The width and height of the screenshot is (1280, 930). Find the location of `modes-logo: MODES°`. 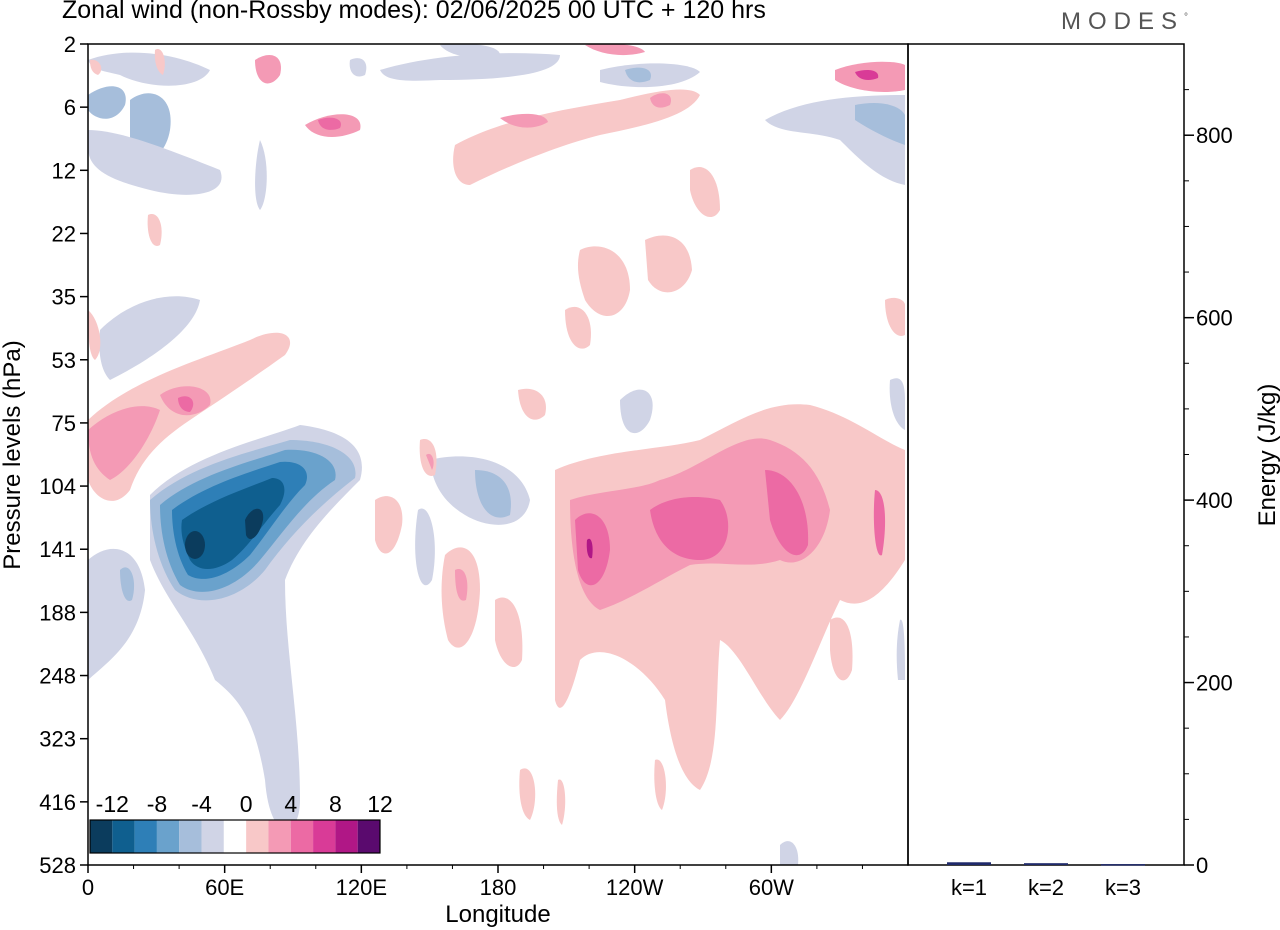

modes-logo: MODES° is located at coordinates (1124, 22).